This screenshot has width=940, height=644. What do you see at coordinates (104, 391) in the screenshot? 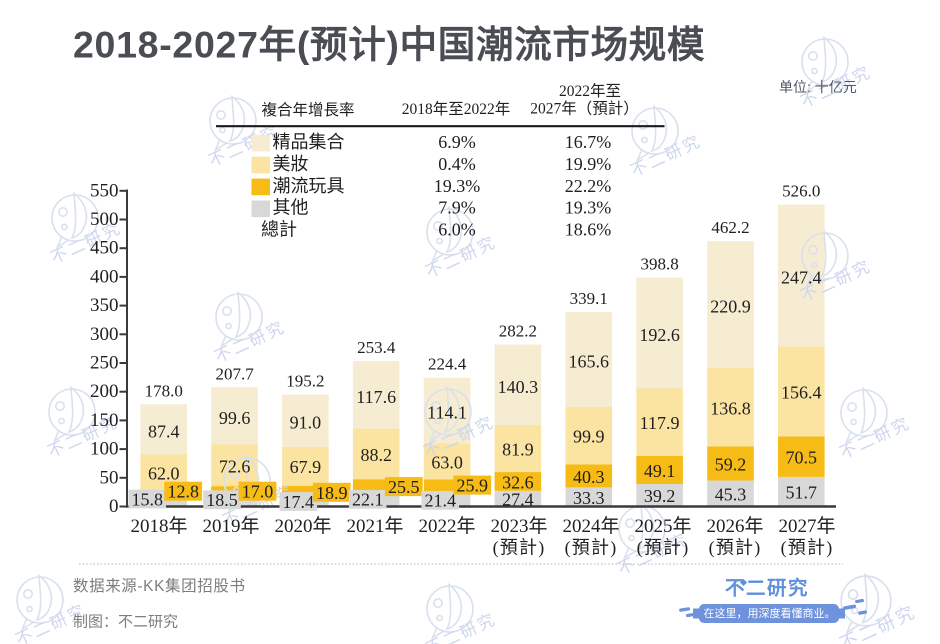
I see `svg-text: 200` at bounding box center [104, 391].